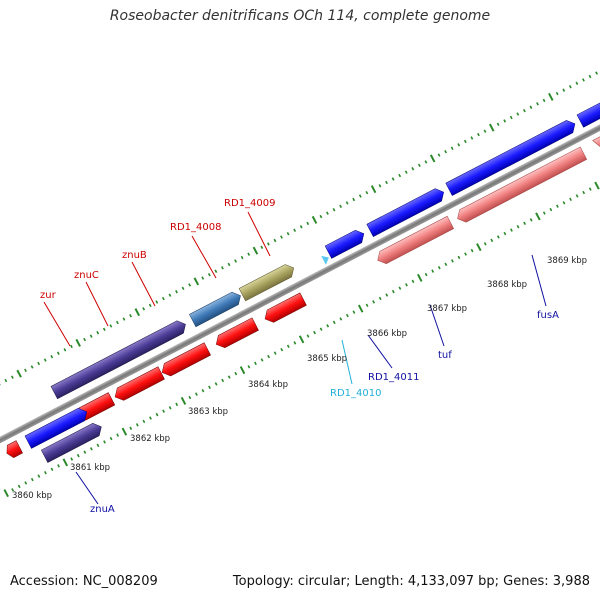  Describe the element at coordinates (447, 309) in the screenshot. I see `tick-label-3867: 3867 kbp` at that location.